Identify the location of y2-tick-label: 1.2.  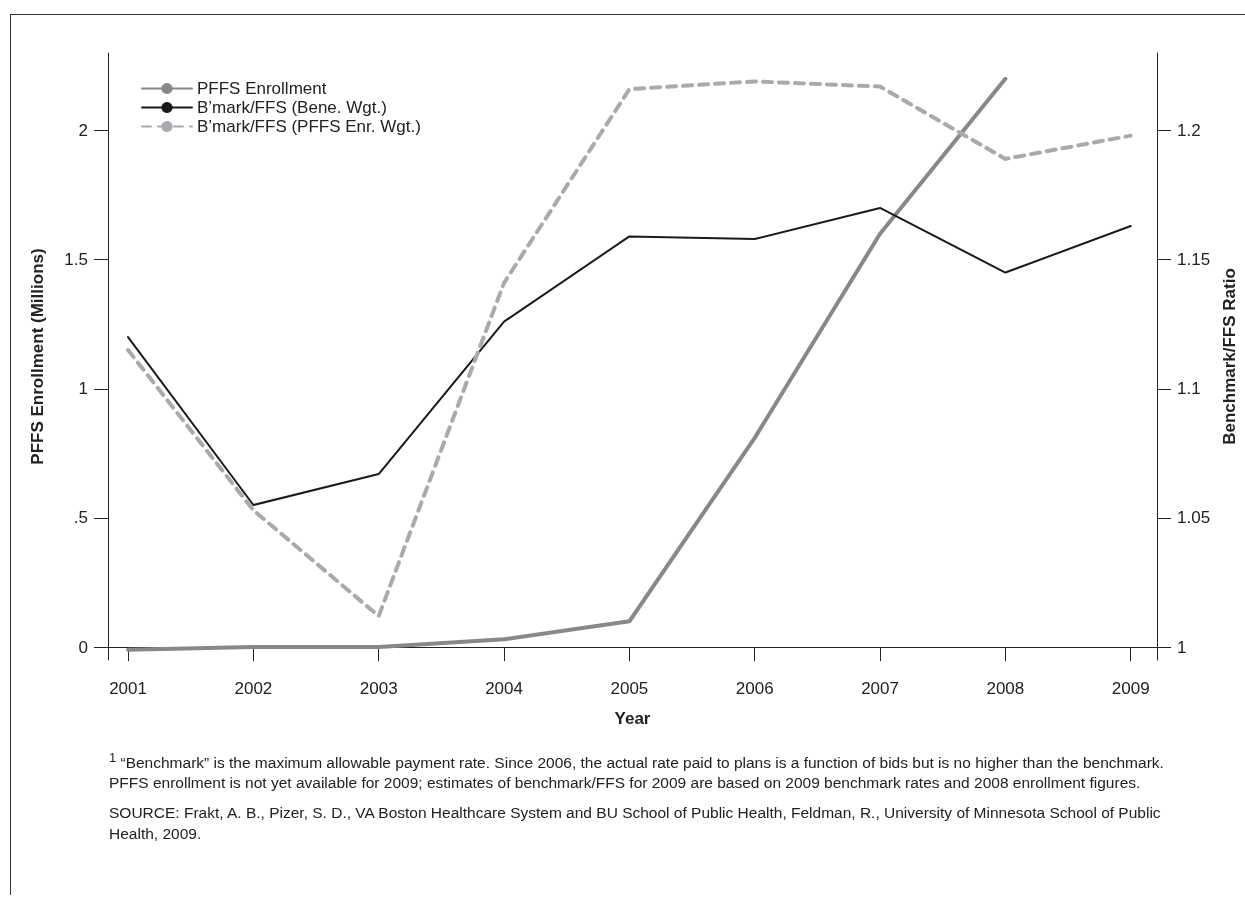
(1189, 130).